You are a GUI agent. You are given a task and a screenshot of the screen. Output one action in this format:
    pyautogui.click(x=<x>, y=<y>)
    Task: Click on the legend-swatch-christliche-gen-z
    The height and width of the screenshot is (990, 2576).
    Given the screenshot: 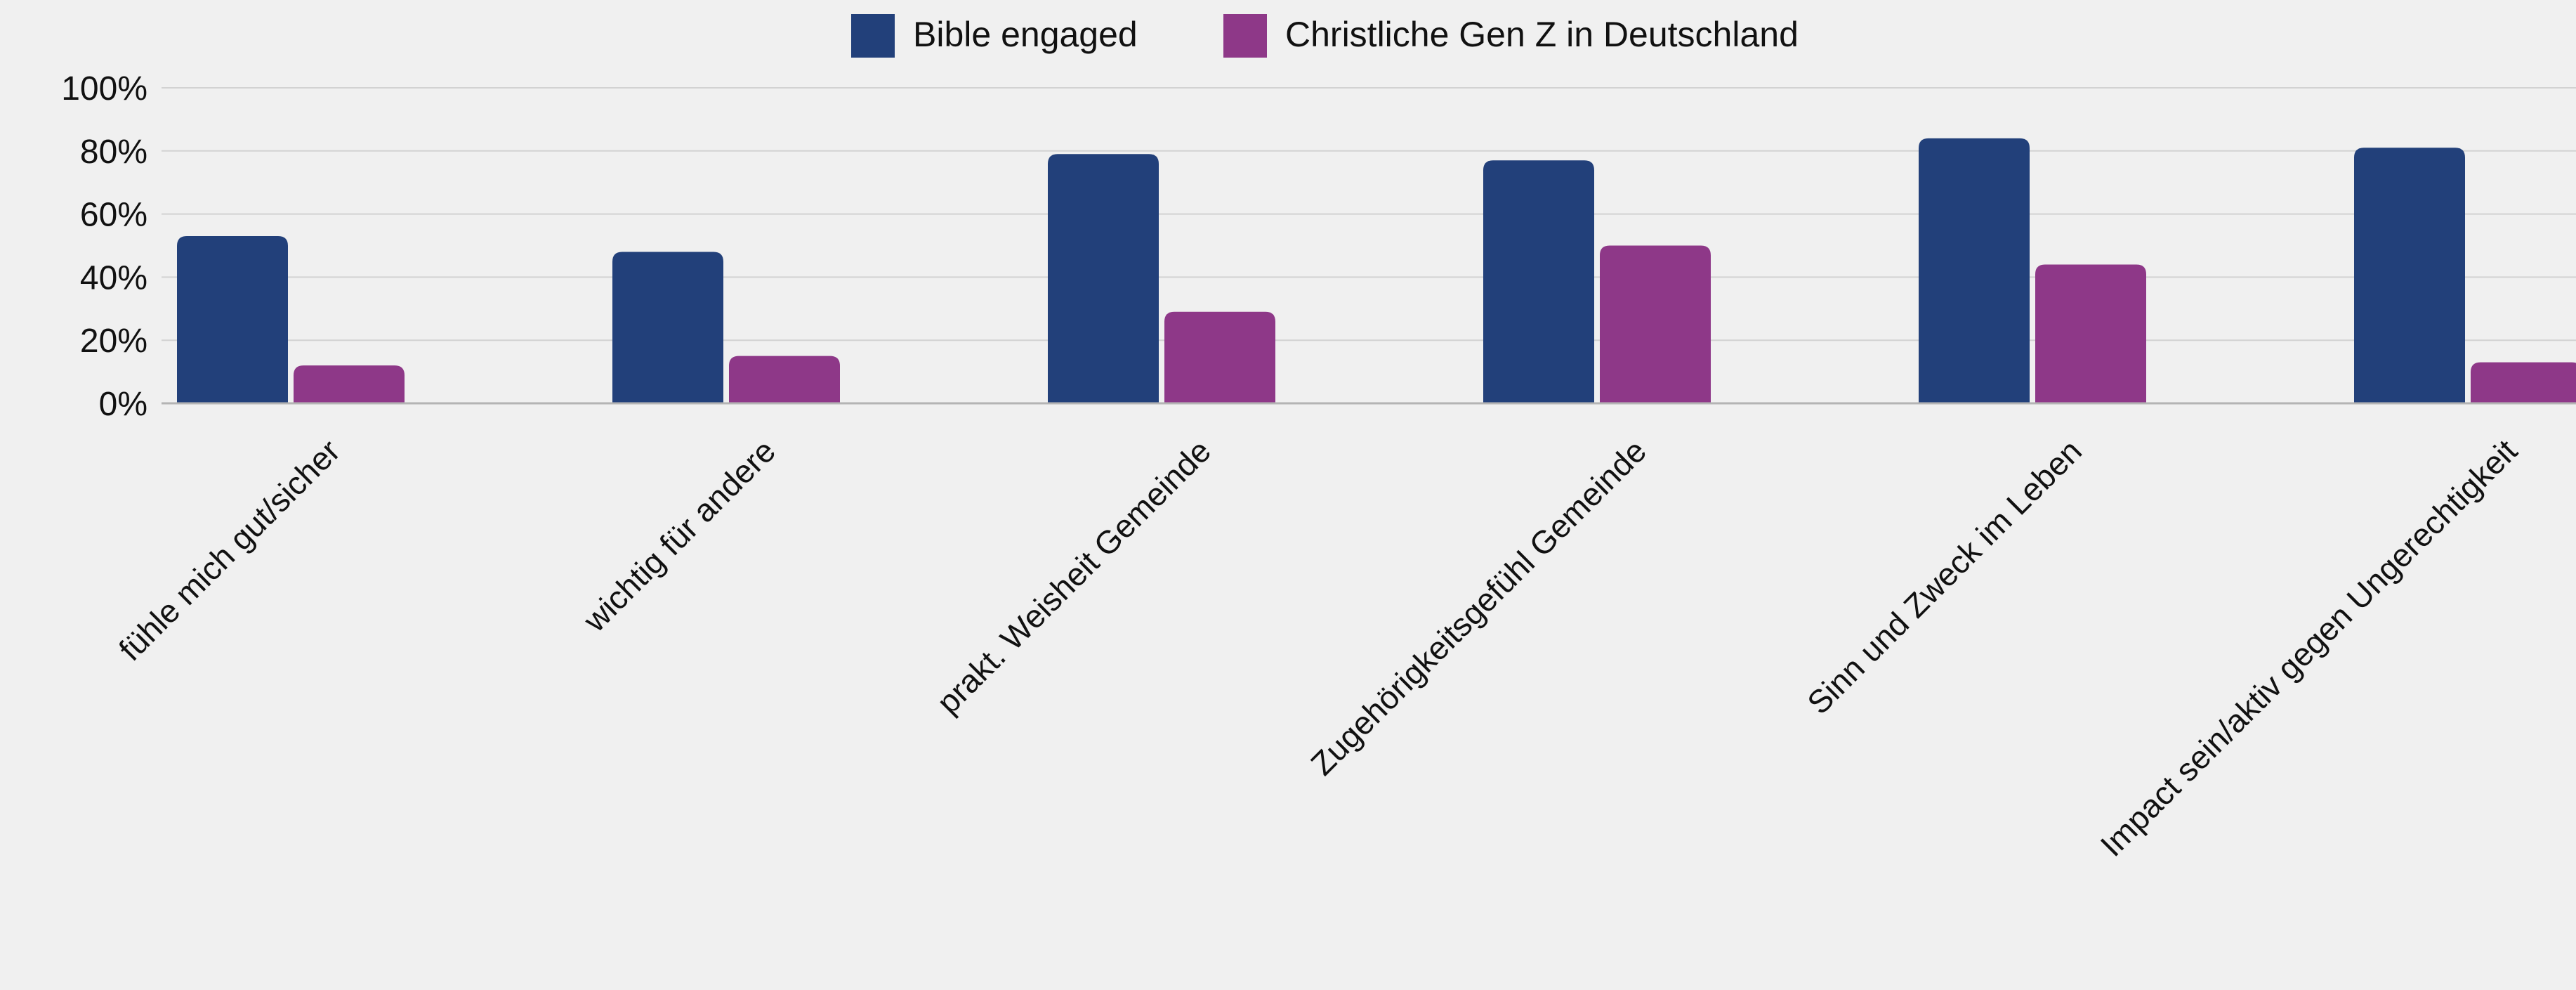 What is the action you would take?
    pyautogui.click(x=1245, y=36)
    